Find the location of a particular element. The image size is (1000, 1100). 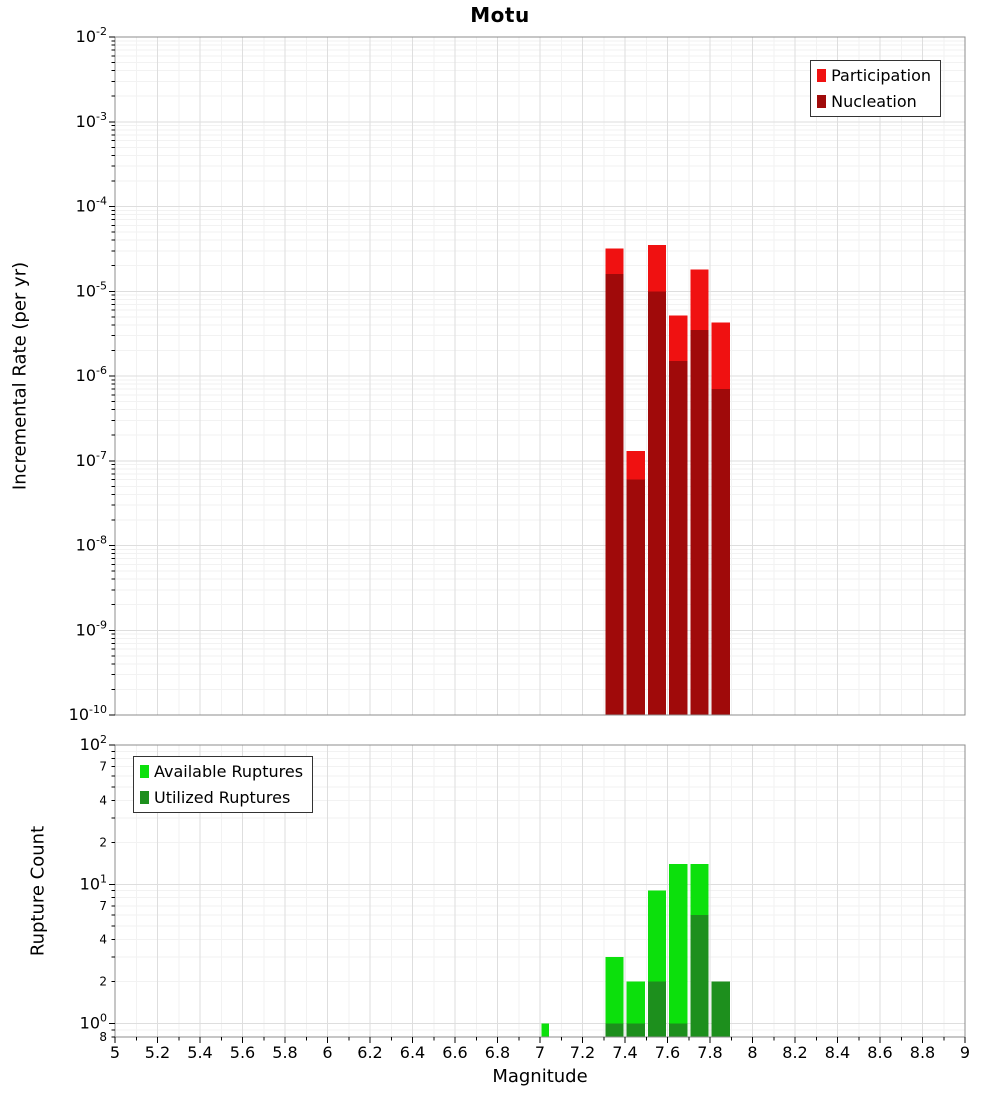

legend-item-nucleation: Nucleation is located at coordinates (874, 101).